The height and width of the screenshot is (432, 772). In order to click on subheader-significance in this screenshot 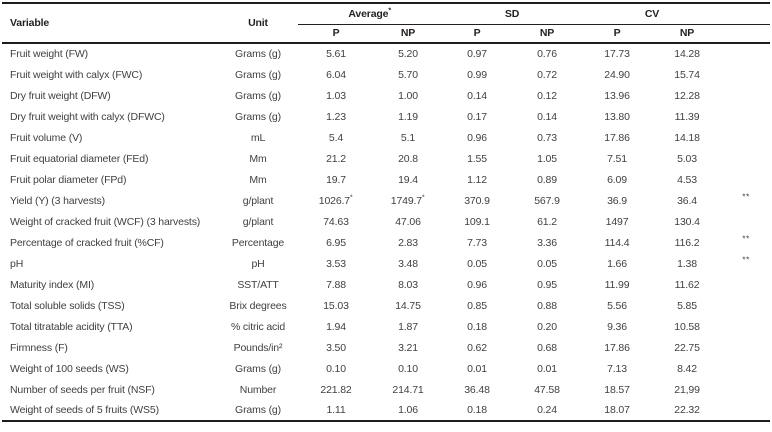, I will do `click(746, 34)`.